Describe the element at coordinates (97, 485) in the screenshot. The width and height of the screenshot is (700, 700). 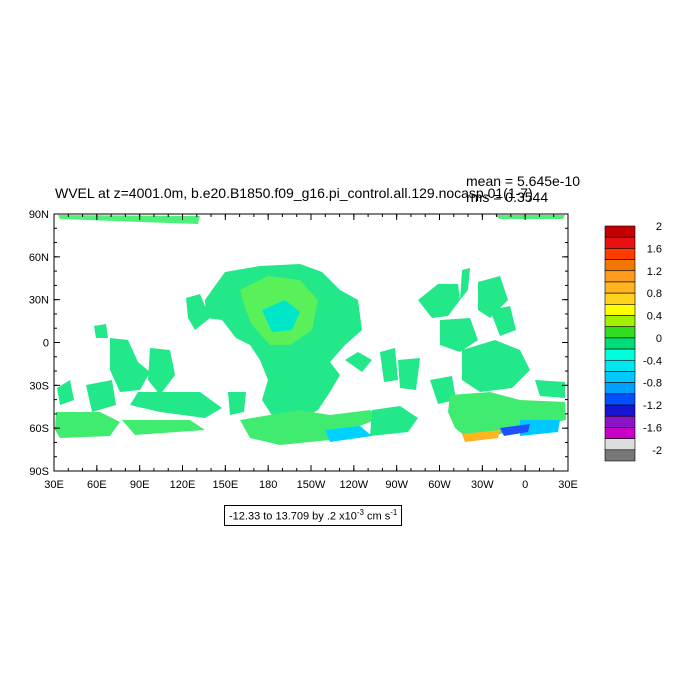
I see `lon-tick-label: 60E` at that location.